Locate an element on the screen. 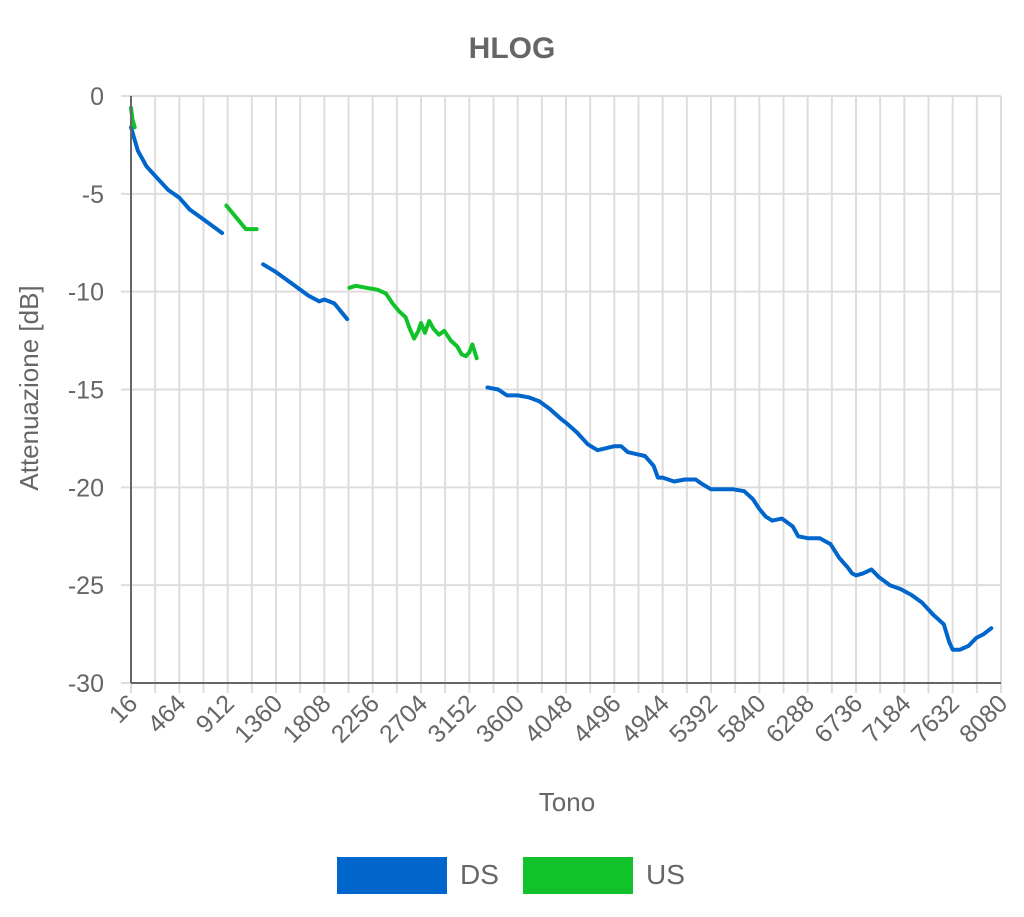 This screenshot has height=917, width=1024. y-tick-label: -30 is located at coordinates (86, 684).